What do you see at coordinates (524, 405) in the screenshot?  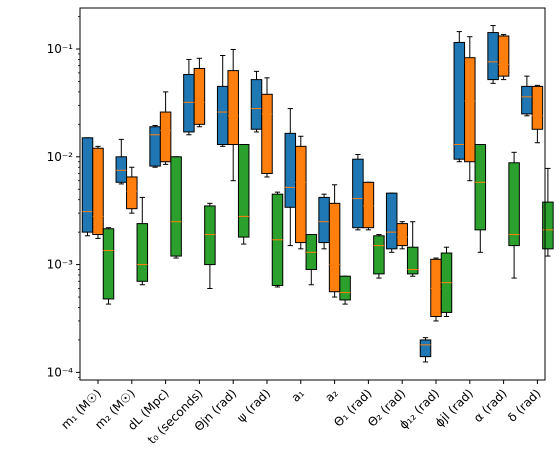 I see `x-tick-label: δ (rad)` at bounding box center [524, 405].